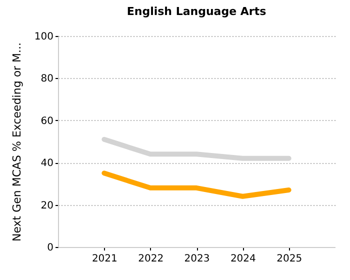  I want to click on x-tick-label: 2021, so click(105, 259).